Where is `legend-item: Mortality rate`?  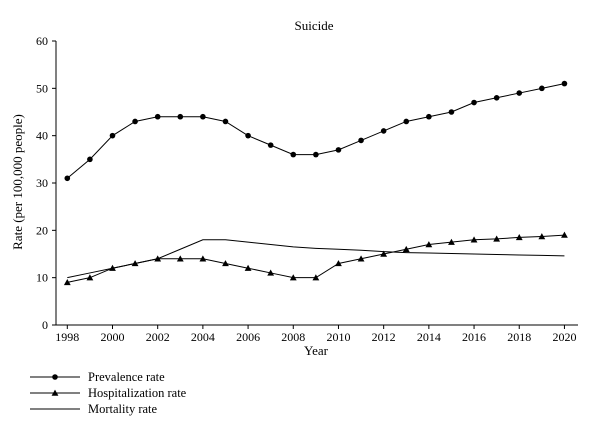
legend-item: Mortality rate is located at coordinates (94, 409).